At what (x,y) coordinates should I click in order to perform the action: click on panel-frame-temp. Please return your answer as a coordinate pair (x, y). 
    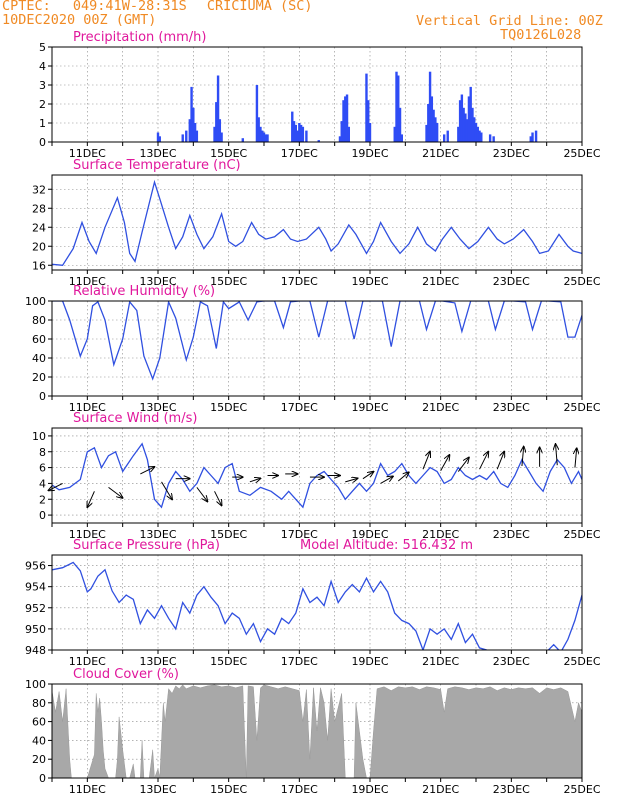
    Looking at the image, I should click on (317, 222).